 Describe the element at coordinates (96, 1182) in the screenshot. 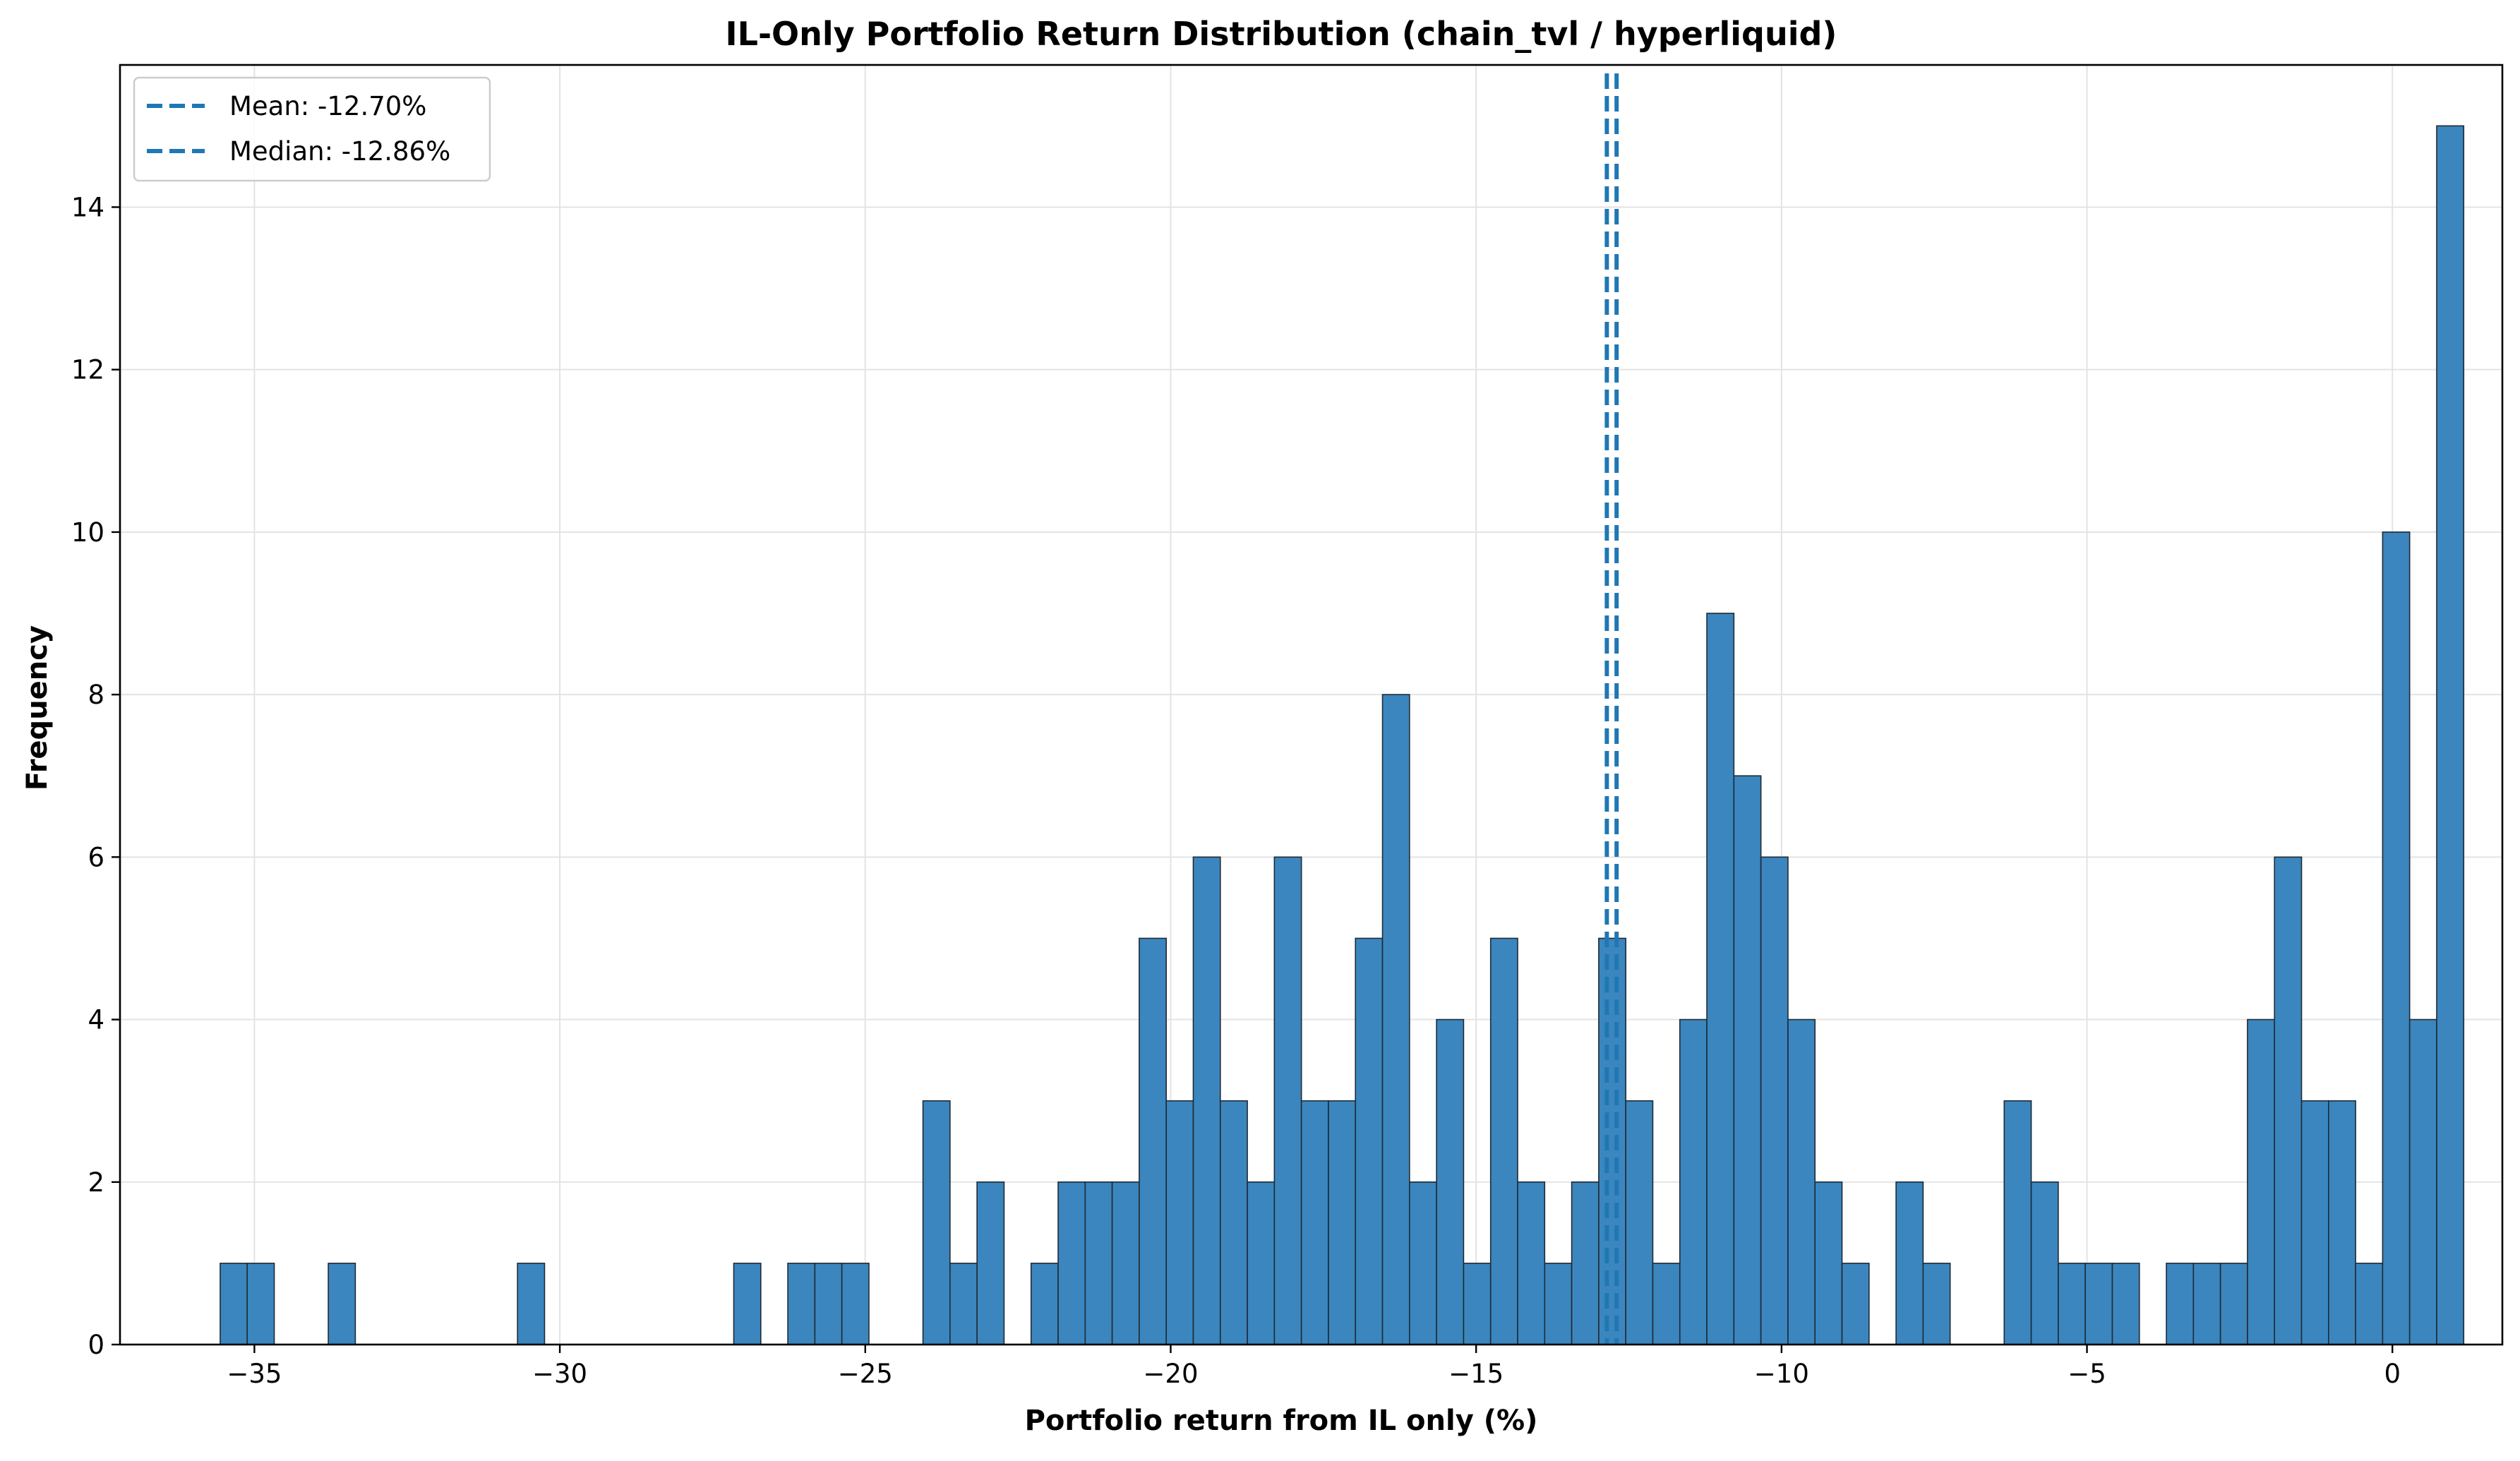

I see `y-tick-label: 2` at that location.